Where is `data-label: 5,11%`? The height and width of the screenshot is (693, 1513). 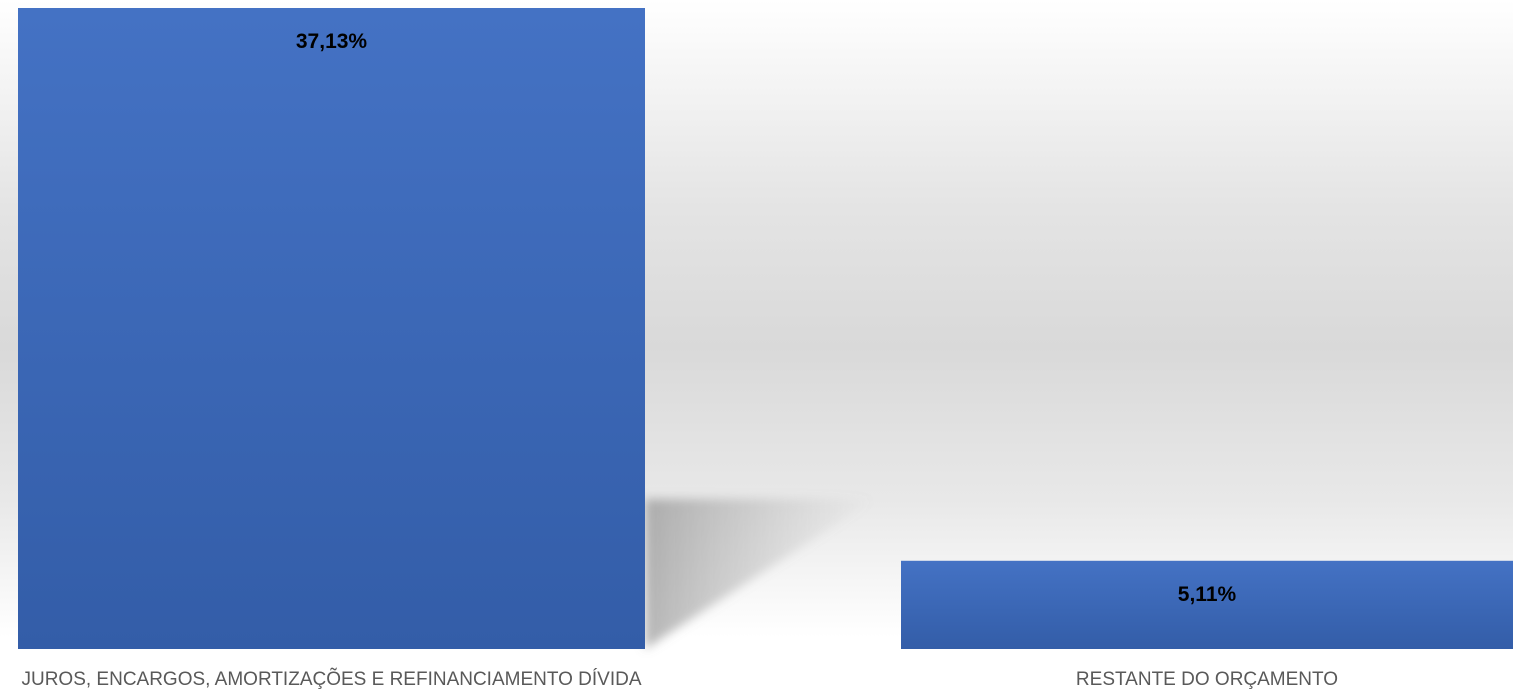
data-label: 5,11% is located at coordinates (1207, 594).